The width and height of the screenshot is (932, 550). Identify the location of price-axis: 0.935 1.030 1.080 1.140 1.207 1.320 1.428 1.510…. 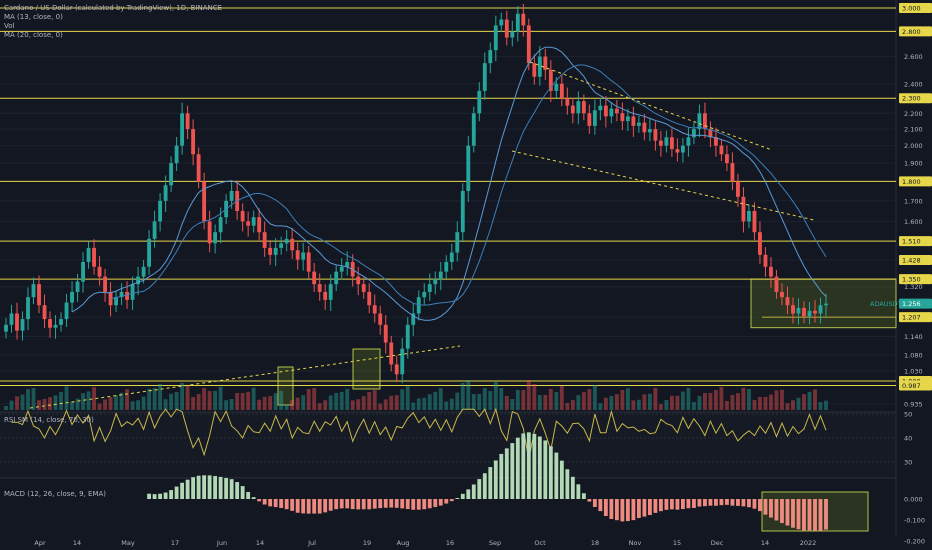
(901, 274).